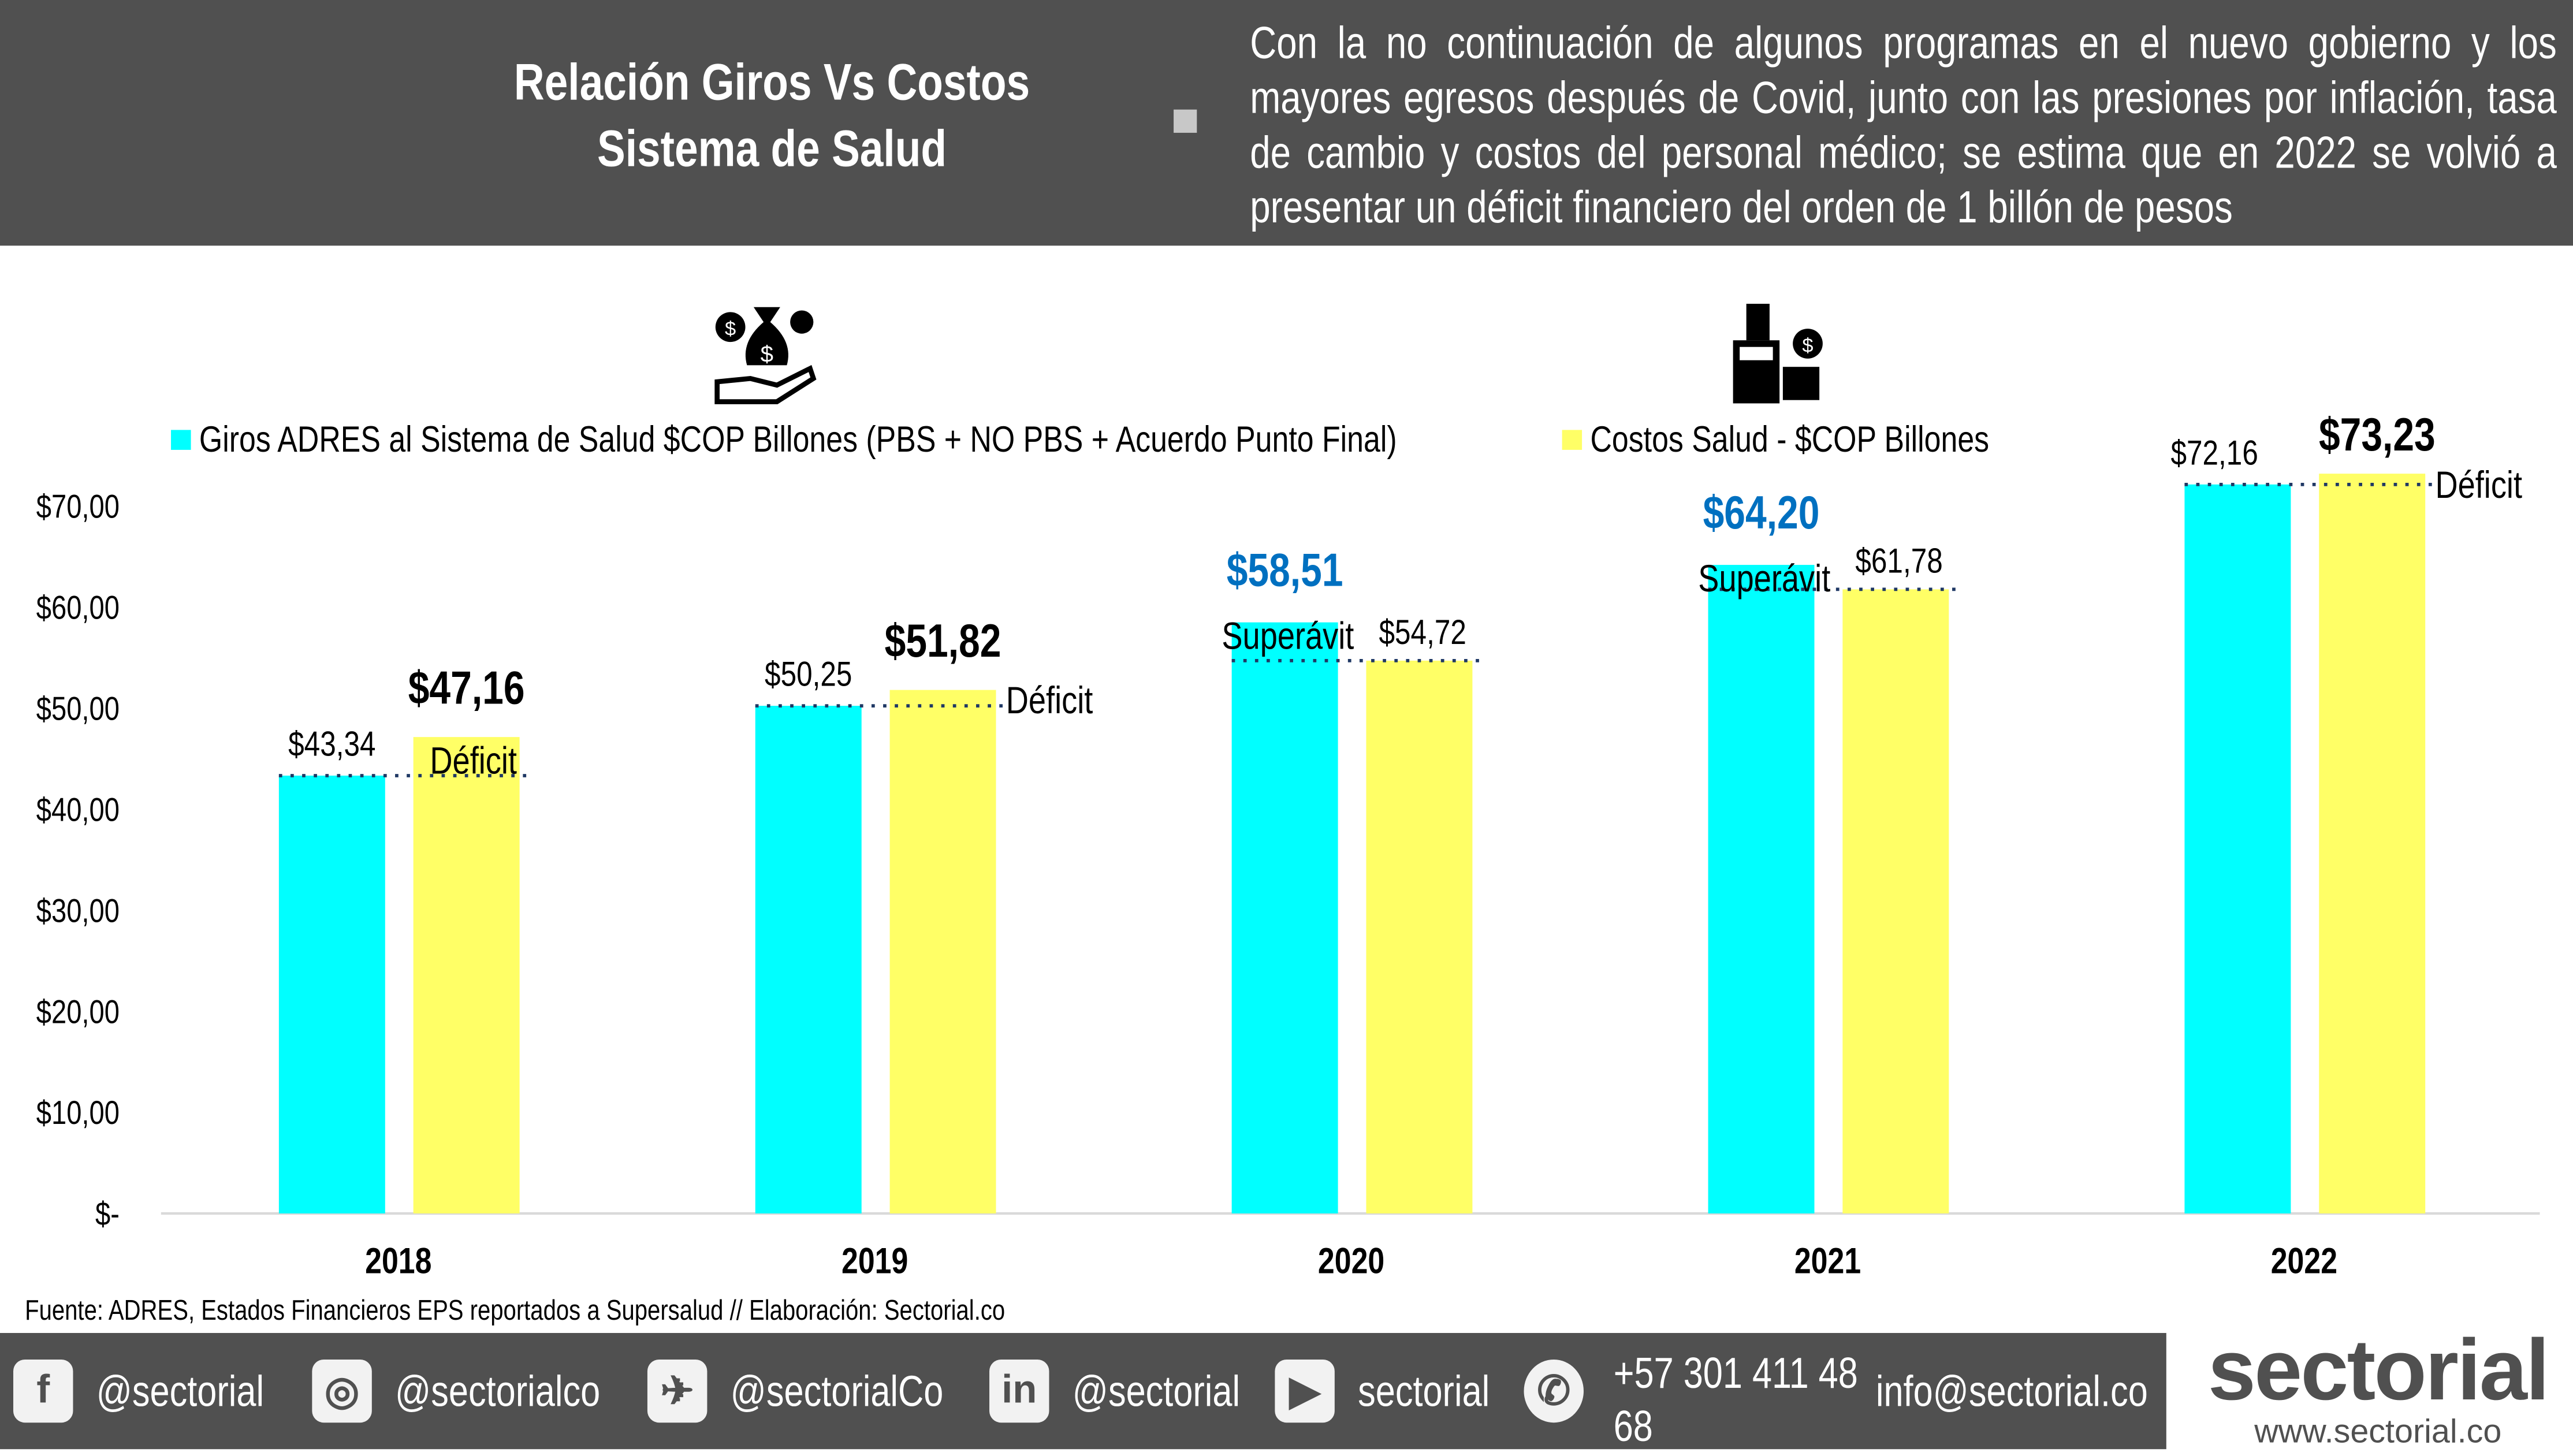  I want to click on x-tick-label: 2019, so click(874, 1261).